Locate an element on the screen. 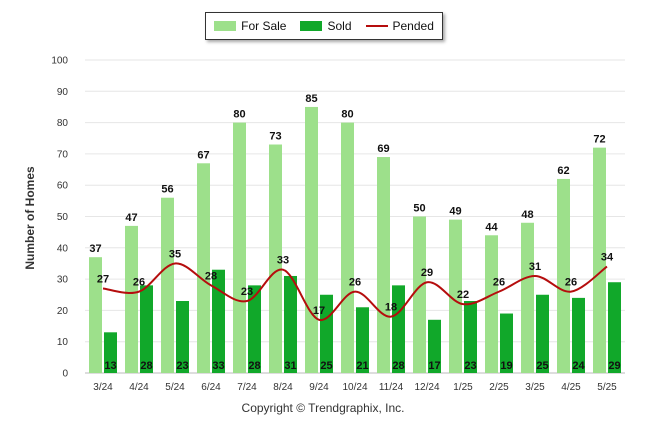 This screenshot has height=434, width=646. x-tick-label: 9/24 is located at coordinates (319, 387).